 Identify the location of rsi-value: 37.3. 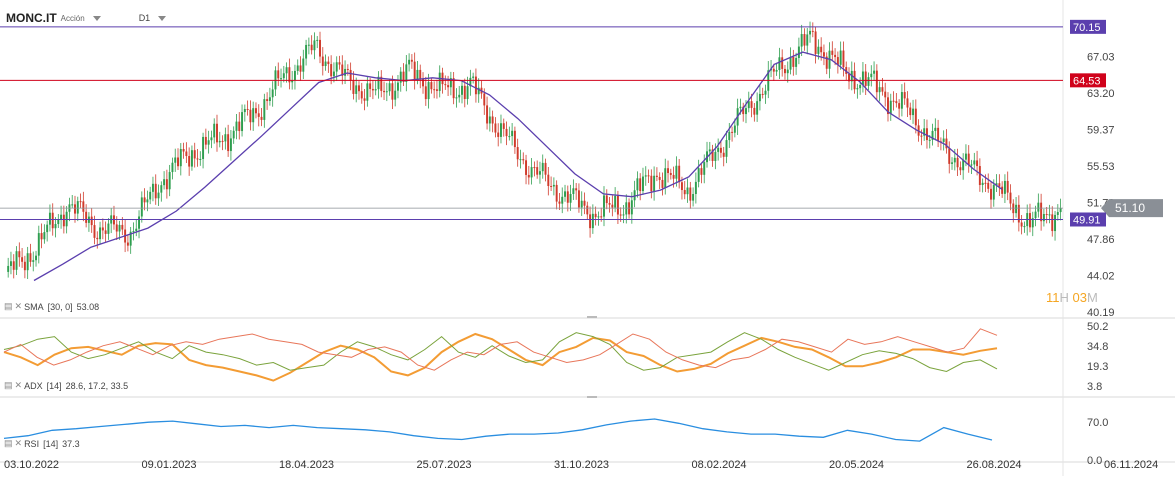
(71, 443).